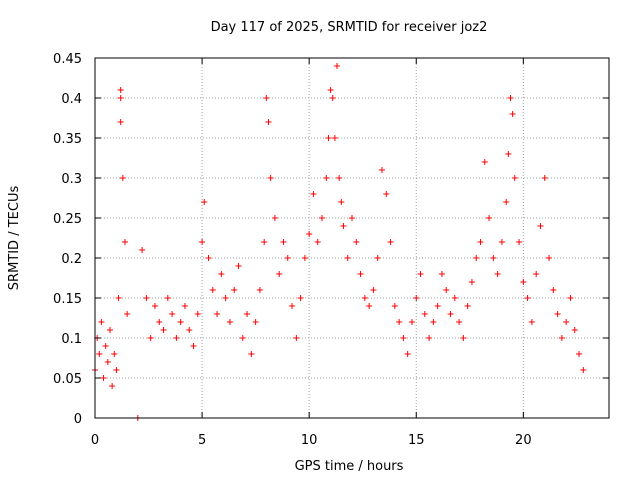  I want to click on x-tick-label: 0, so click(95, 440).